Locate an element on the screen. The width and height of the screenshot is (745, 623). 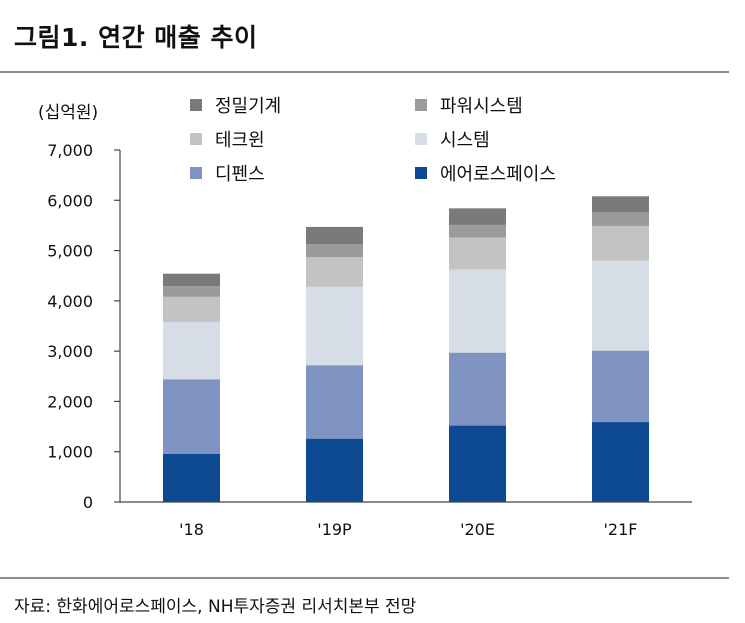
x-axis: '18 '19P '20E '21F is located at coordinates (406, 520).